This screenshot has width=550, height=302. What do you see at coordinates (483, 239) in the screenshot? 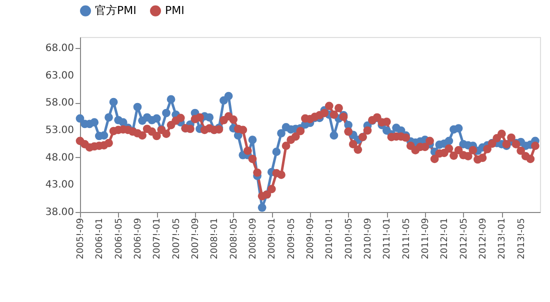
I see `x-tick-label: 2012!-09` at bounding box center [483, 239].